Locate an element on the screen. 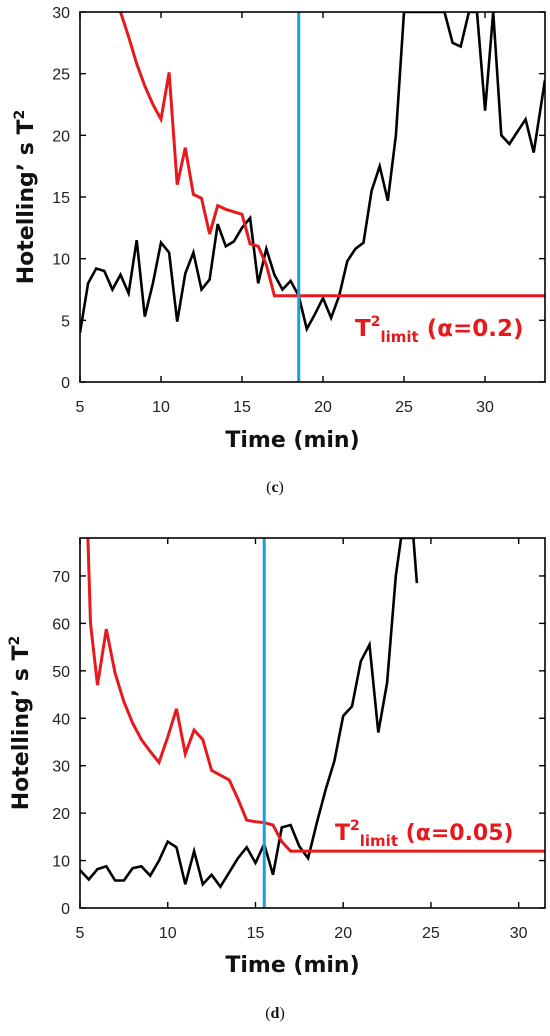  y-tick-label: 70 is located at coordinates (61, 577).